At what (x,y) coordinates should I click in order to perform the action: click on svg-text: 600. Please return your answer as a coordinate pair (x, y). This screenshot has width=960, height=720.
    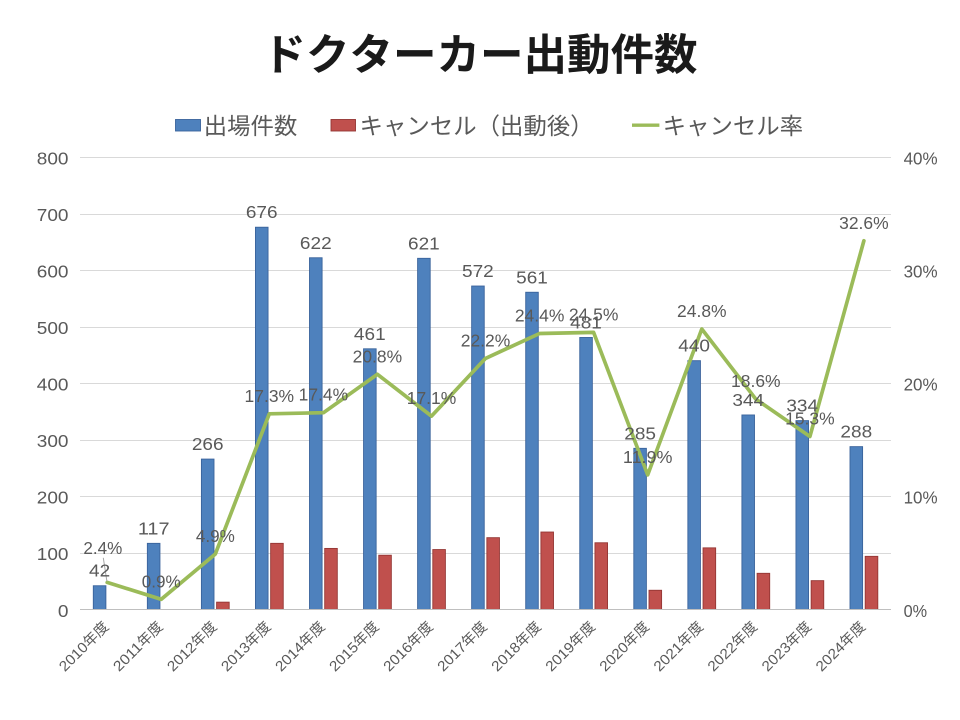
    Looking at the image, I should click on (53, 272).